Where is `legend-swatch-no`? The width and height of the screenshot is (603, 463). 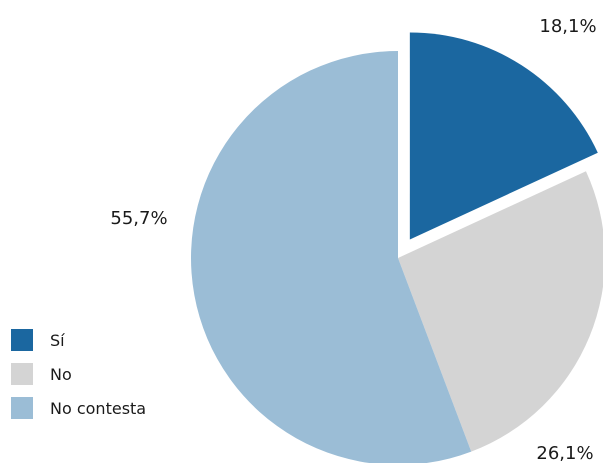
legend-swatch-no is located at coordinates (22, 374).